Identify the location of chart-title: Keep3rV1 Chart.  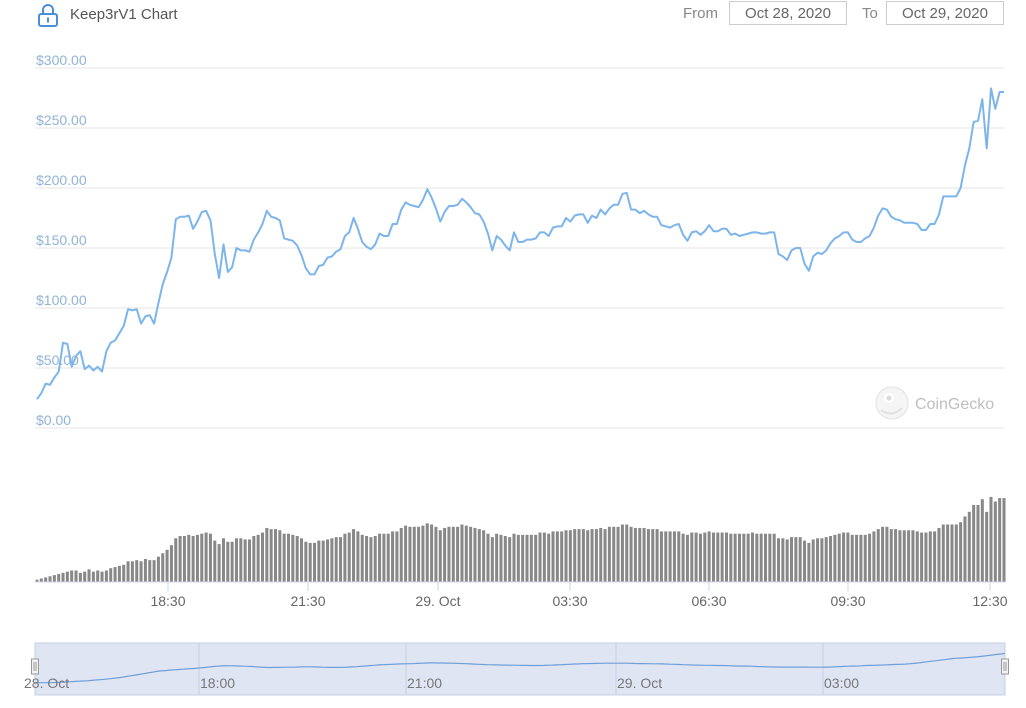
(124, 14).